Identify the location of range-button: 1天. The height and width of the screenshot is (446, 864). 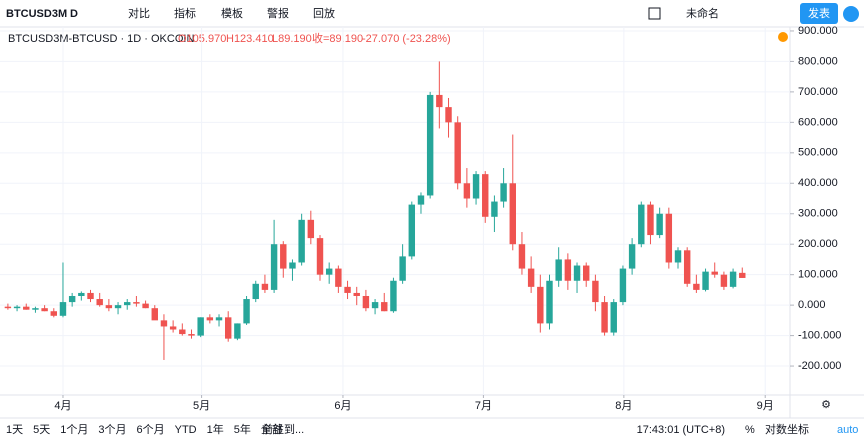
(14, 430).